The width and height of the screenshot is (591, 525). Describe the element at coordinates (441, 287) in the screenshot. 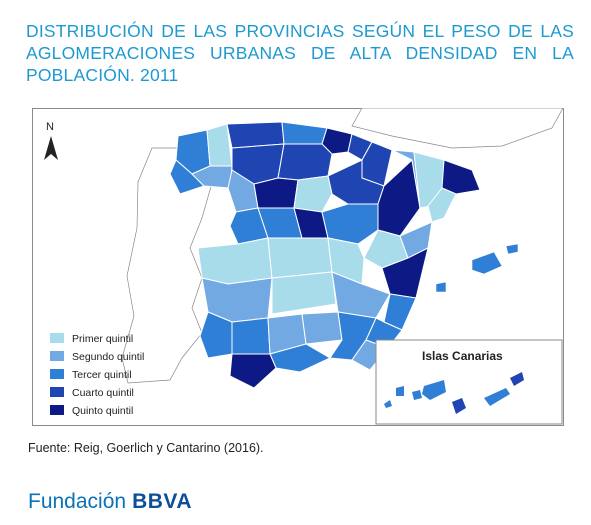

I see `island-ibiza` at that location.